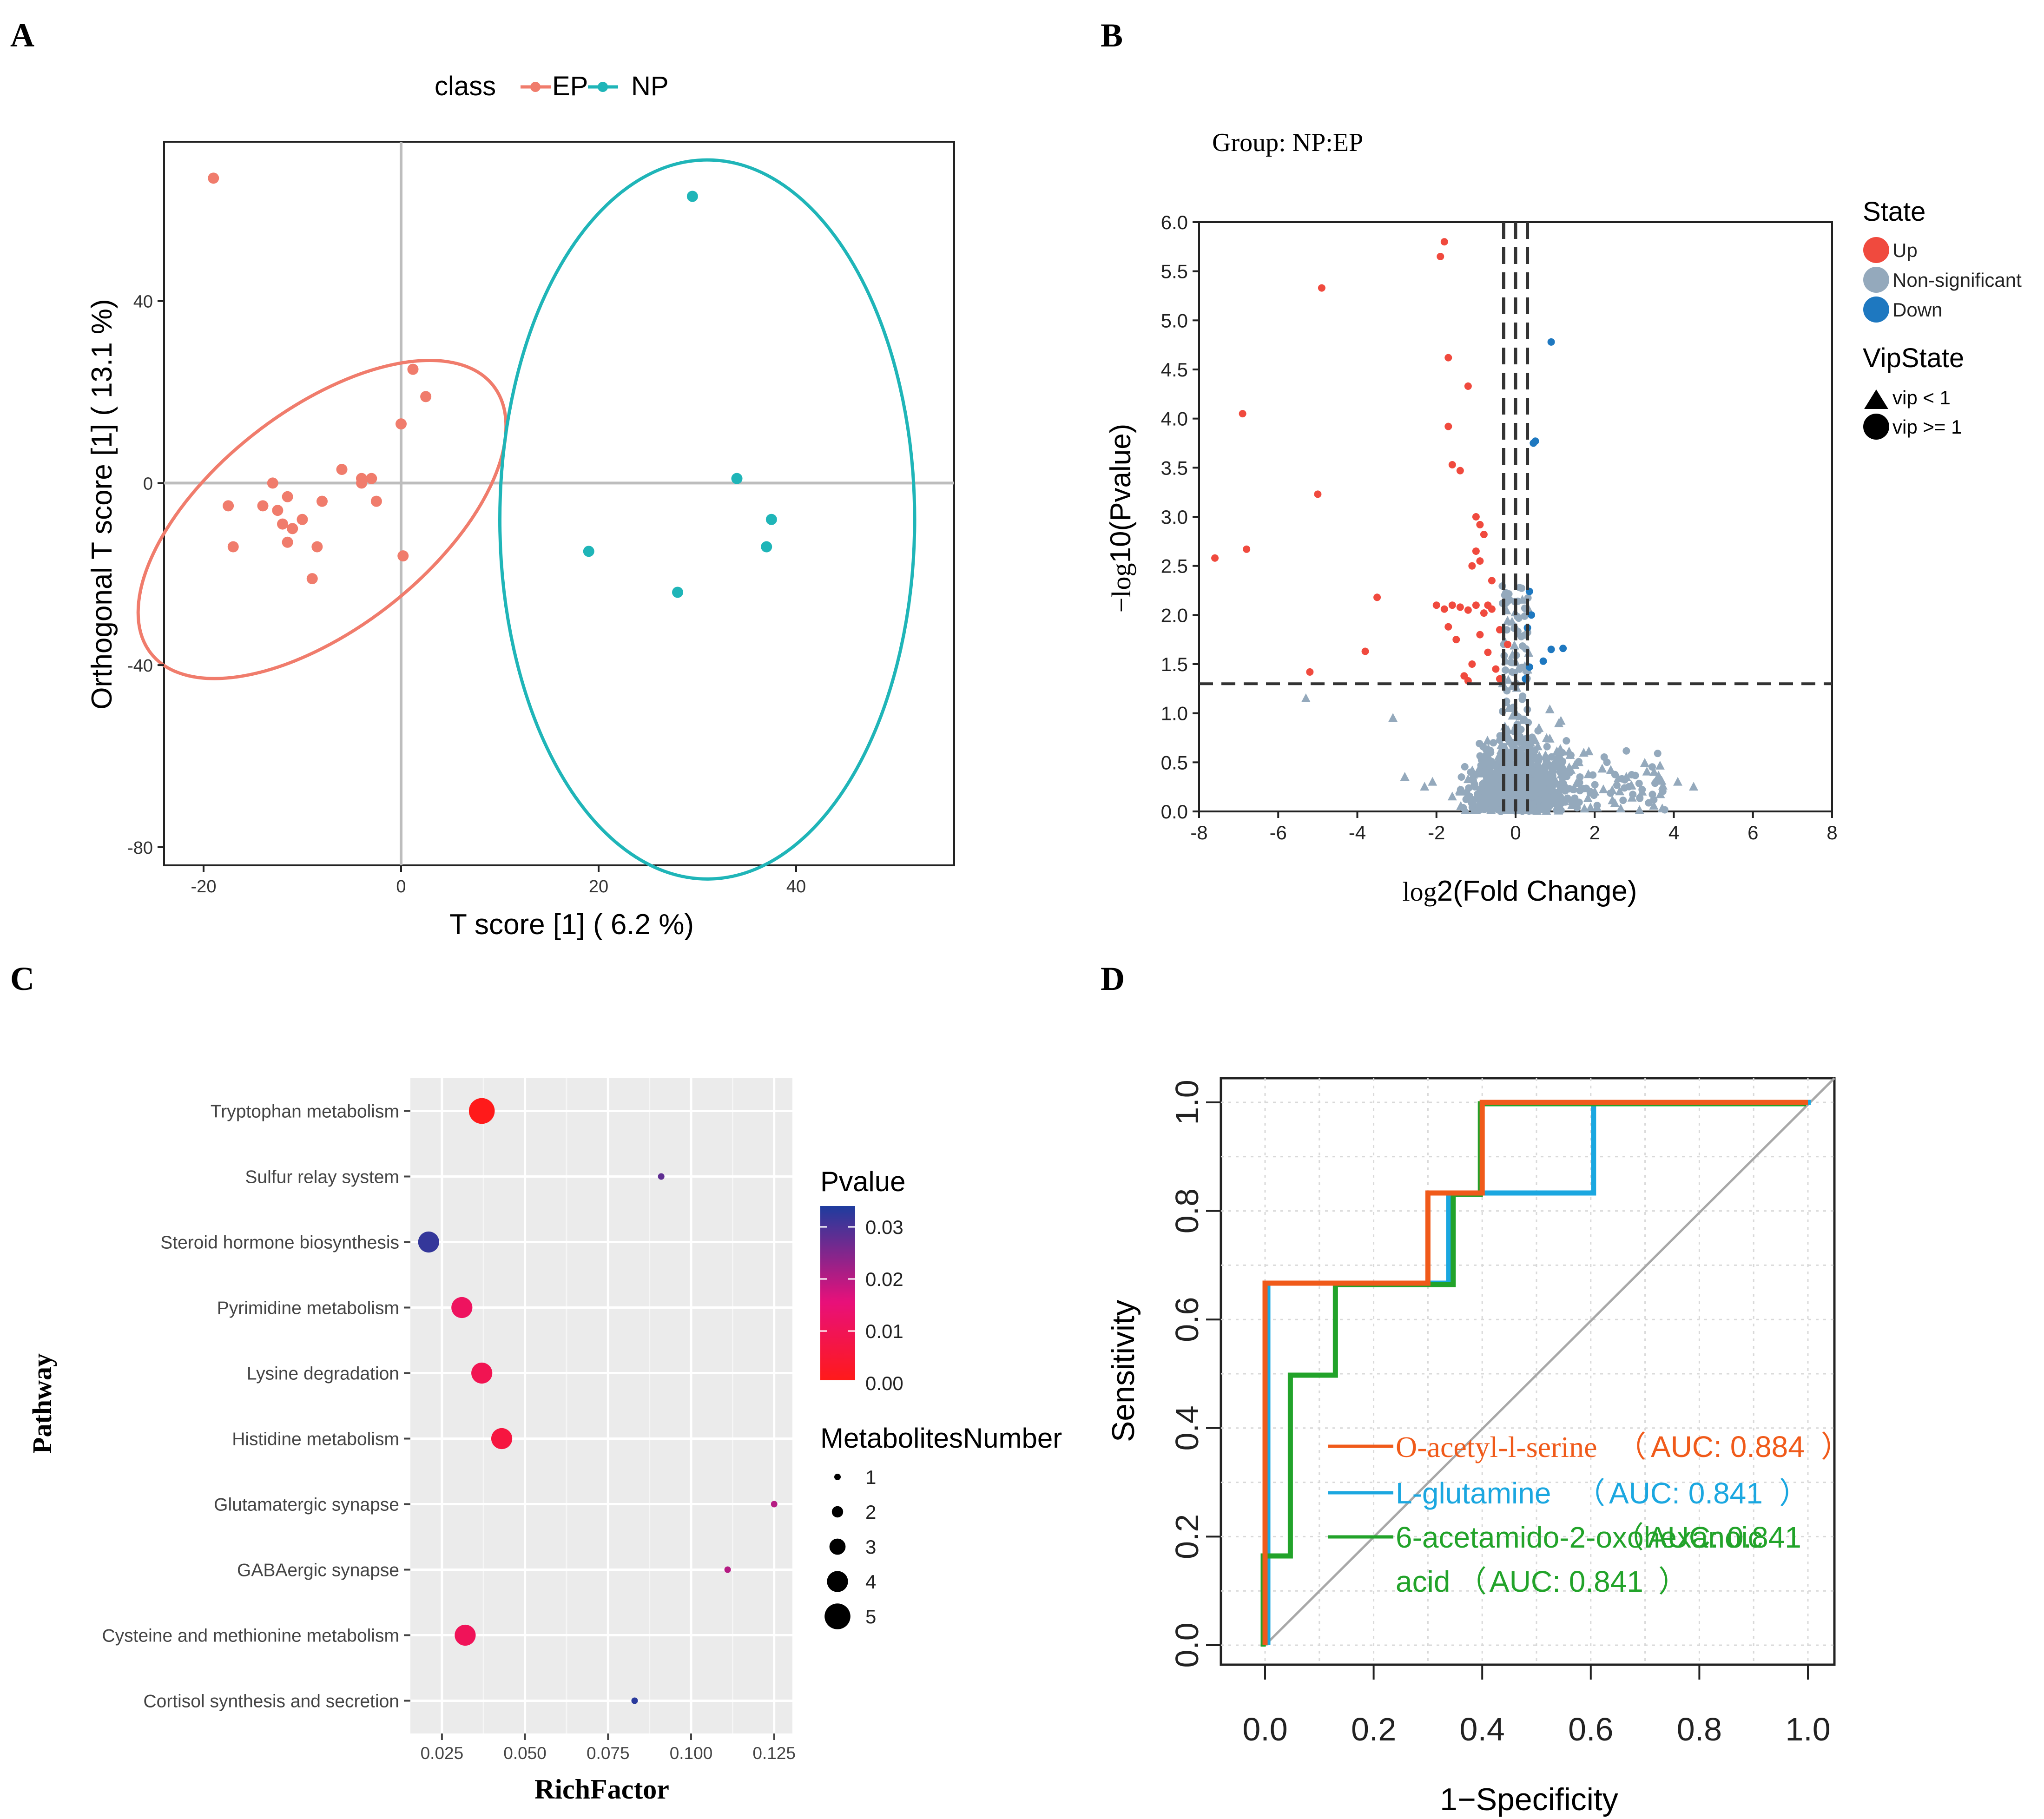 Image resolution: width=2044 pixels, height=1819 pixels. I want to click on y-tick-label: 0.8, so click(1187, 1210).